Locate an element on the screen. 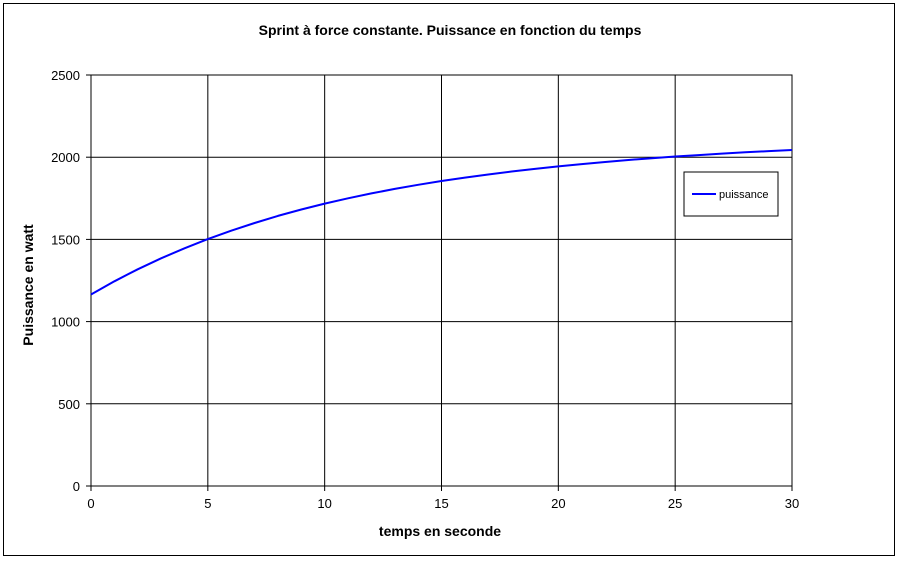 This screenshot has height=565, width=900. legend: puissance is located at coordinates (731, 194).